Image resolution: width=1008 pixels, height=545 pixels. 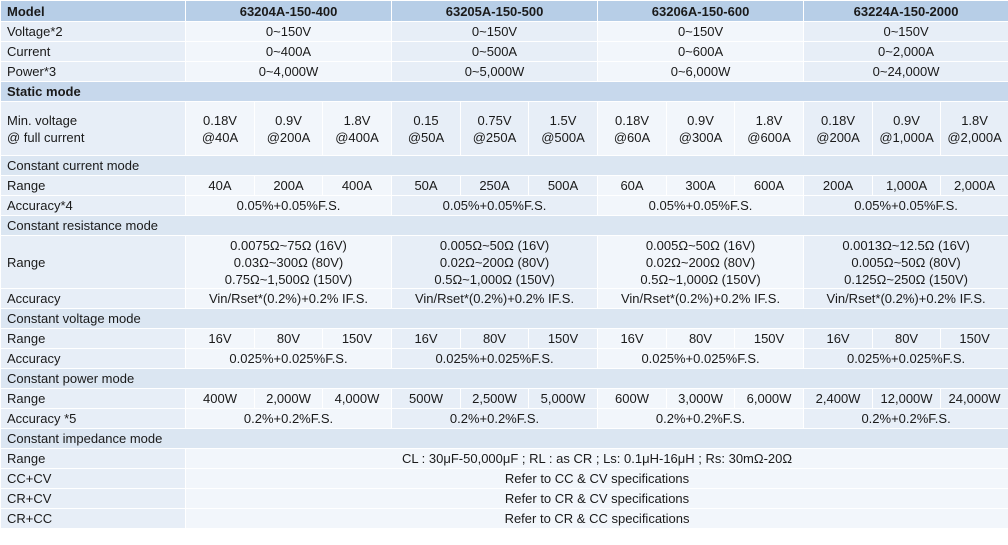 I want to click on model-2: 63205A-150-500, so click(x=495, y=11).